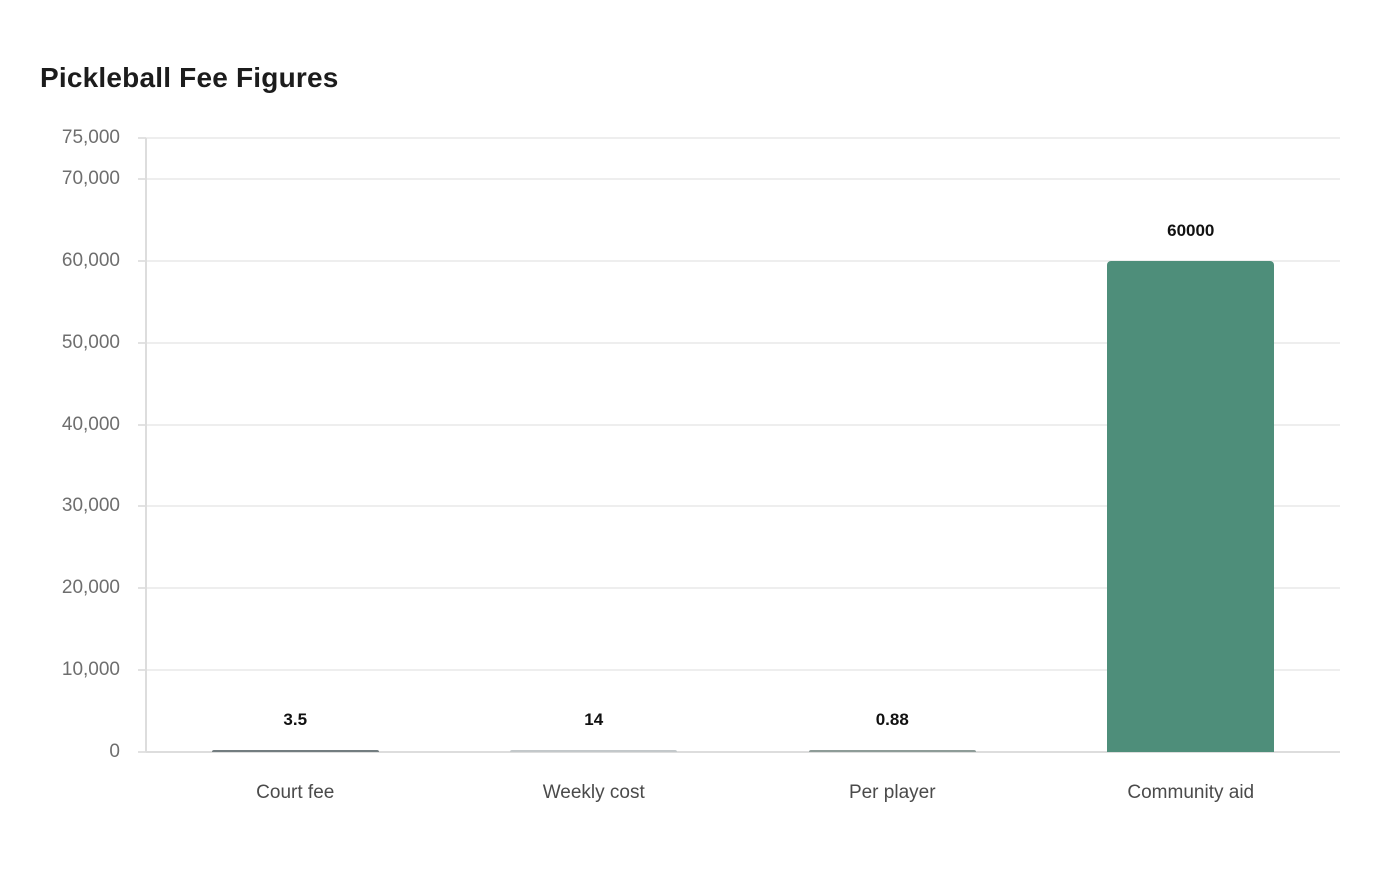  I want to click on y-tick-label: 50,000, so click(90, 342).